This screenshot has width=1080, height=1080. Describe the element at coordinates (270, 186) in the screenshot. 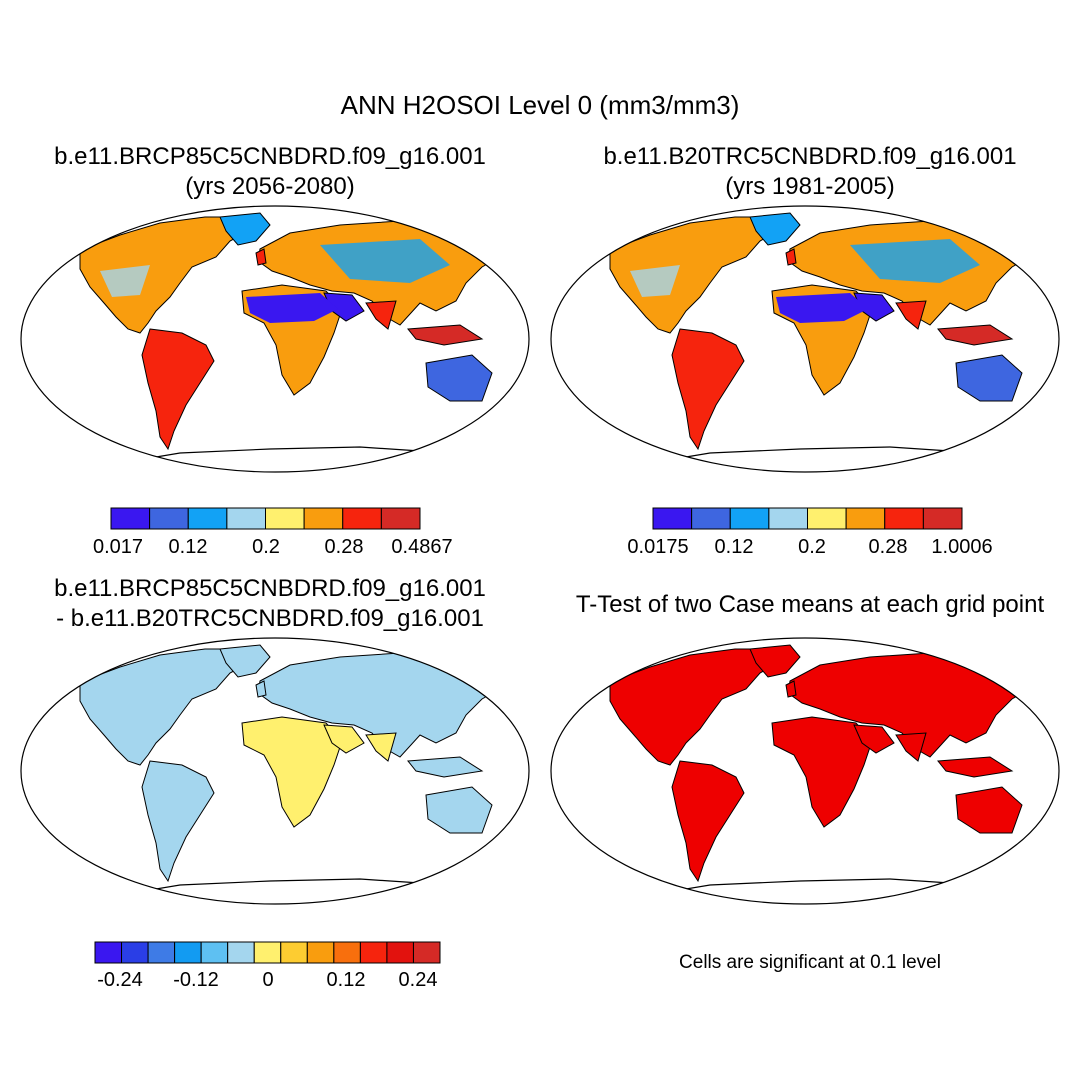

I see `panel-1-title-line2: (yrs 2056-2080)` at that location.